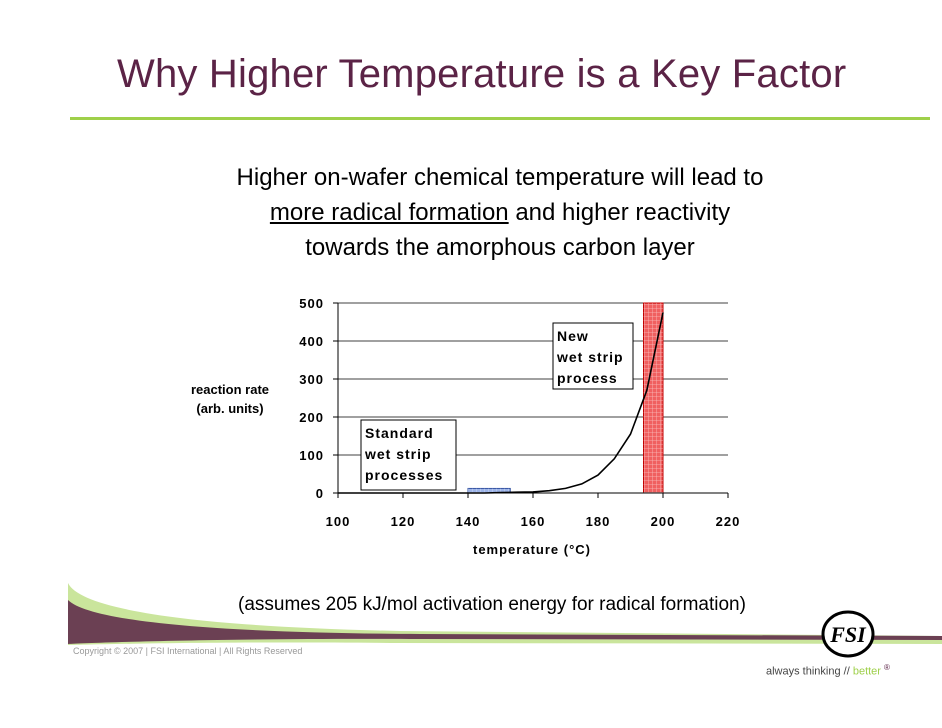 The image size is (942, 728). What do you see at coordinates (230, 399) in the screenshot?
I see `y-axis-label: reaction rate (arb. units)` at bounding box center [230, 399].